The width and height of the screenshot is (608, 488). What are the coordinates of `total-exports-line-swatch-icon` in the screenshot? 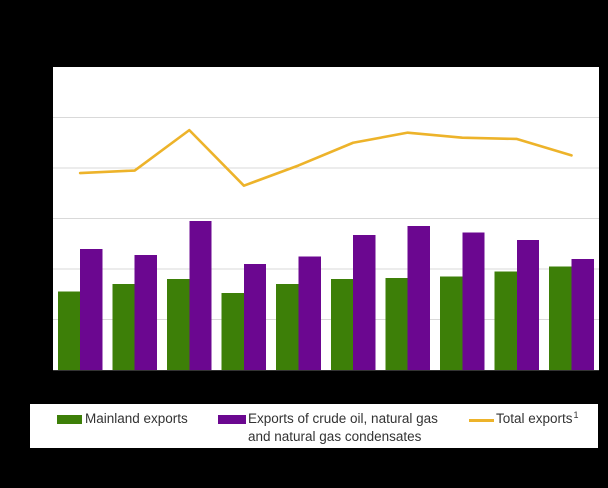 It's located at (481, 420).